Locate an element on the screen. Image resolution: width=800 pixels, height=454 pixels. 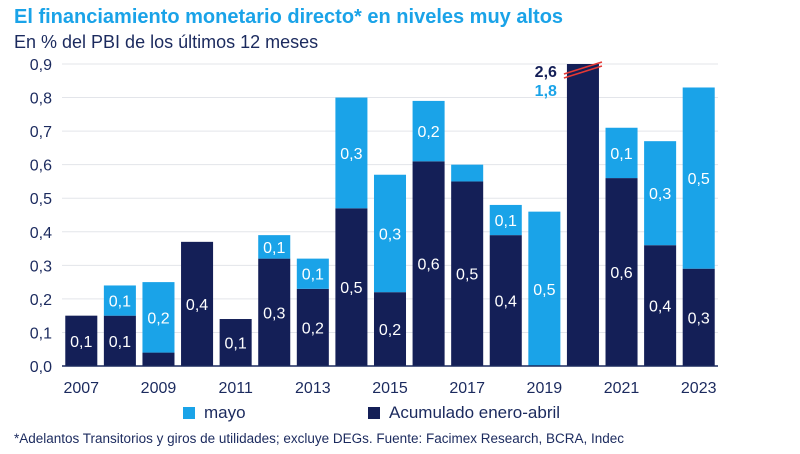
legend-swatch-mayo is located at coordinates (189, 413).